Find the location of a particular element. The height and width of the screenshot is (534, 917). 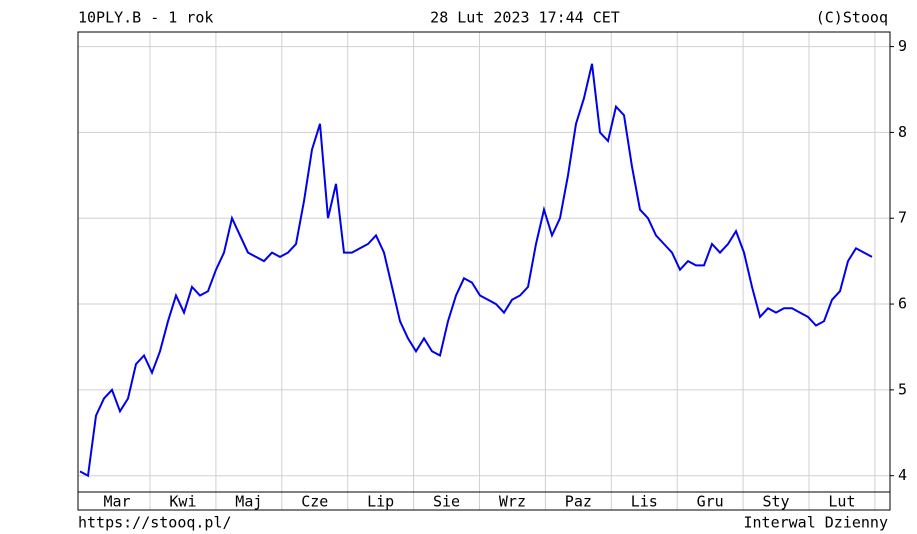

x-tick-label: Lis is located at coordinates (644, 502).